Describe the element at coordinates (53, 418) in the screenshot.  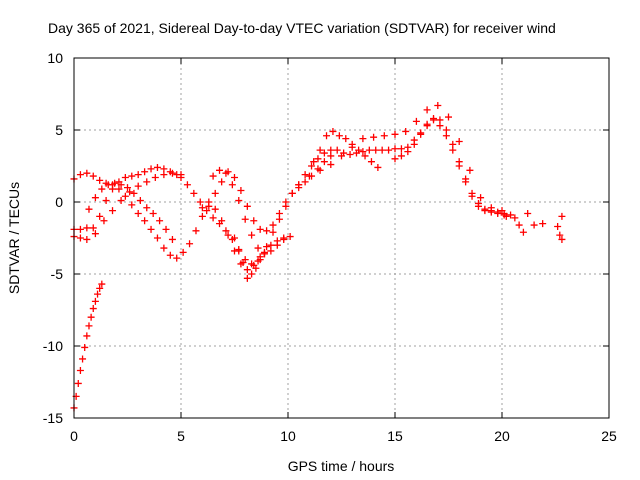
I see `y-tick-label: -15` at that location.